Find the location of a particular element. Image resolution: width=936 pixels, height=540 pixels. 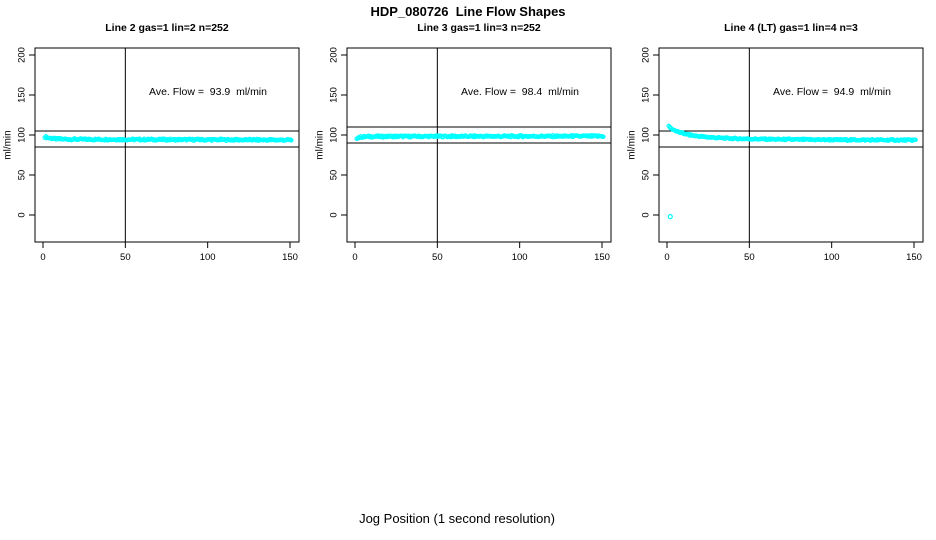

panel-title: Line 3 gas=1 lin=3 n=252 is located at coordinates (479, 28).